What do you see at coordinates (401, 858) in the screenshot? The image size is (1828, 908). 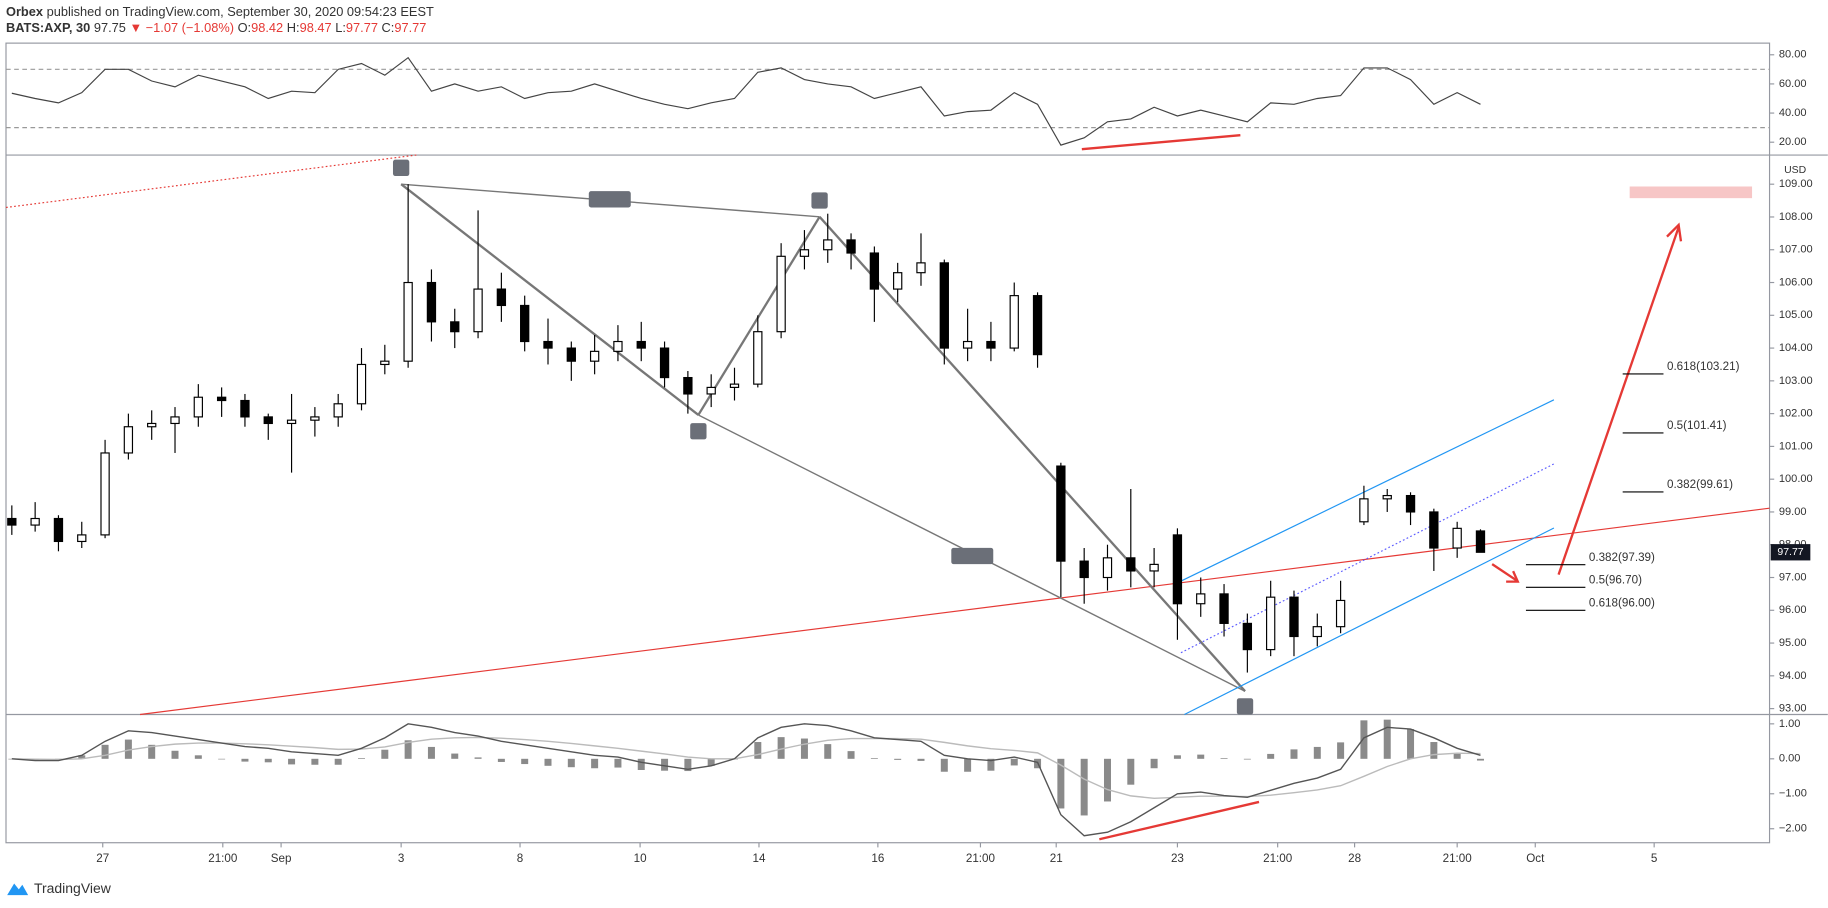 I see `x-tick-label: 3` at bounding box center [401, 858].